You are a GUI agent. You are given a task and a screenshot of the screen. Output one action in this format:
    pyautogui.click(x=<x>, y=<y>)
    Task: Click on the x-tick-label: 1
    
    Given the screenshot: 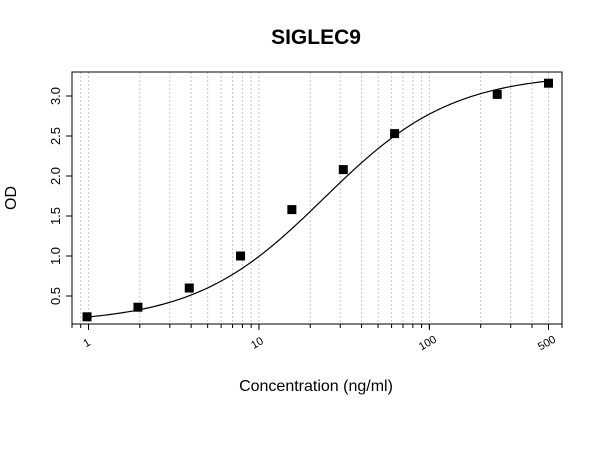 What is the action you would take?
    pyautogui.click(x=86, y=343)
    